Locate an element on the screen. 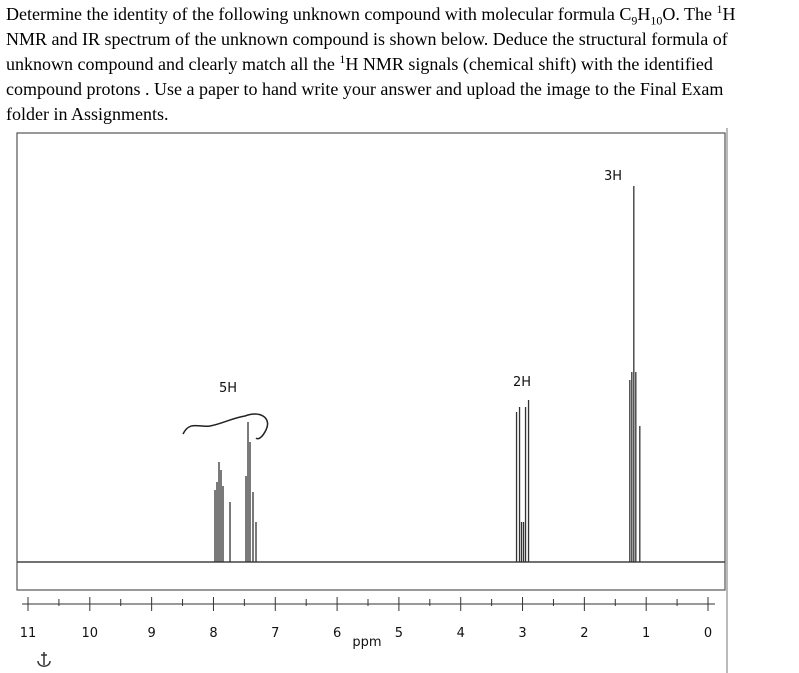 The image size is (799, 673). x-tick-label: 5 is located at coordinates (399, 633).